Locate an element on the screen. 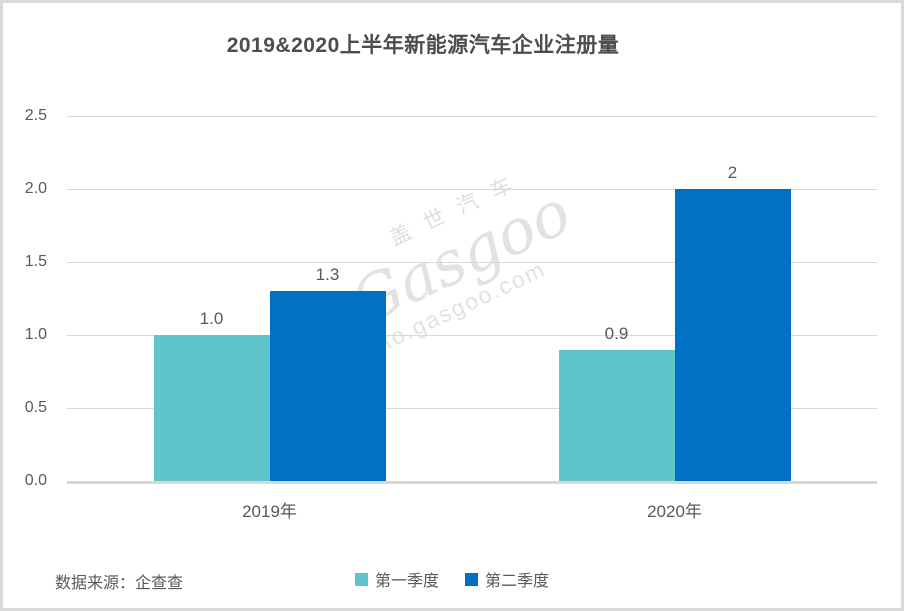 Image resolution: width=904 pixels, height=611 pixels. bar-2020年-第二季度 is located at coordinates (732, 335).